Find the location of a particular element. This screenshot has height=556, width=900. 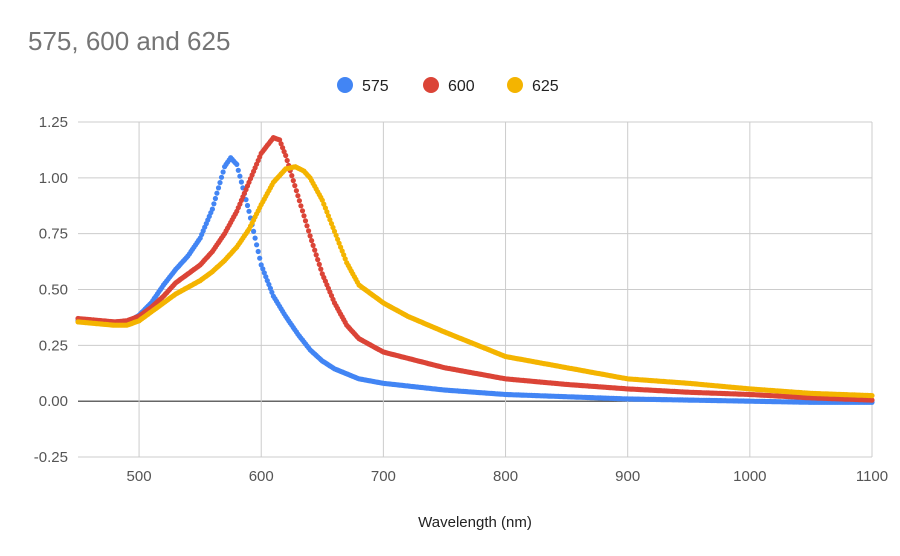

y-tick-label: 0.00 is located at coordinates (53, 401).